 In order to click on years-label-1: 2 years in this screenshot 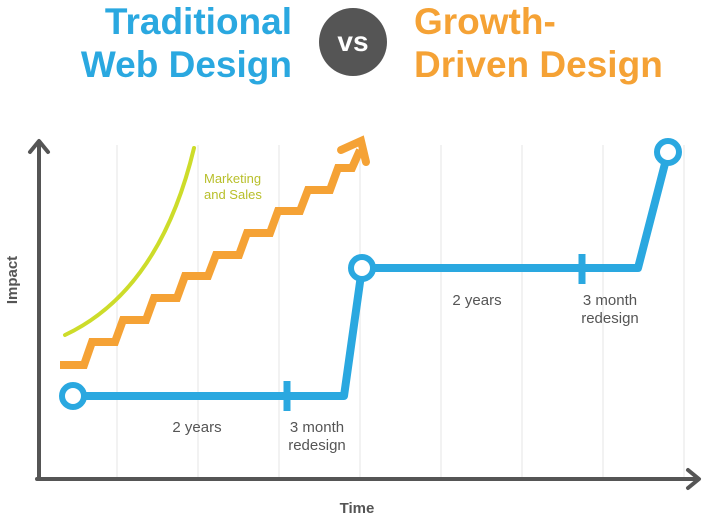, I will do `click(196, 427)`.